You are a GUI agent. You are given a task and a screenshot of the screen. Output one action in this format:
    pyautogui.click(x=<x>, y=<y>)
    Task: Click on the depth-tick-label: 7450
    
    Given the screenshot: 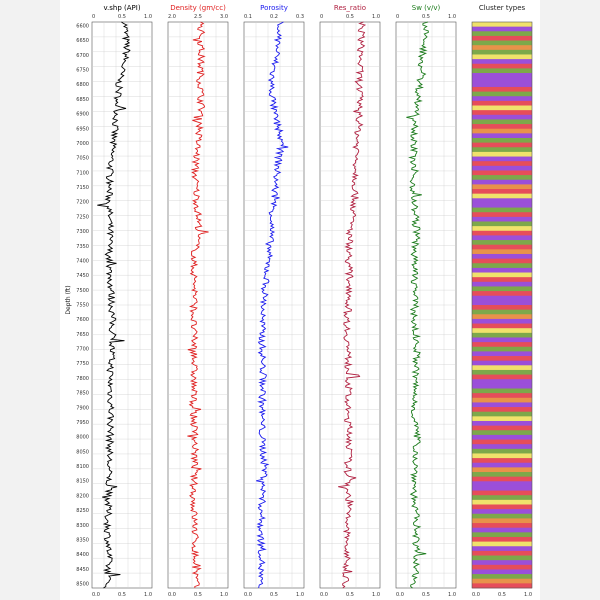 What is the action you would take?
    pyautogui.click(x=82, y=276)
    